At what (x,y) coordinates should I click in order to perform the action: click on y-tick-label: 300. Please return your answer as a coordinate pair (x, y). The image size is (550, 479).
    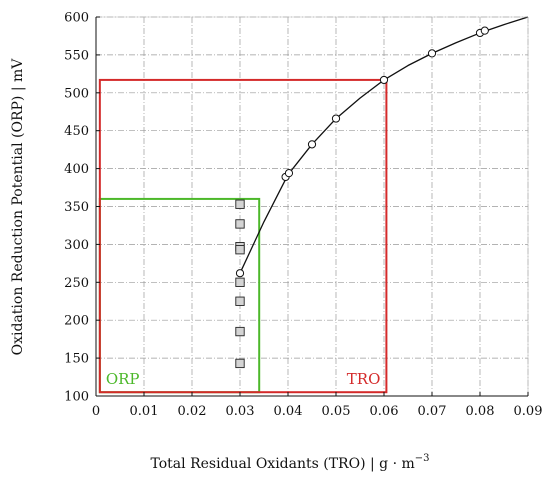
    Looking at the image, I should click on (76, 245).